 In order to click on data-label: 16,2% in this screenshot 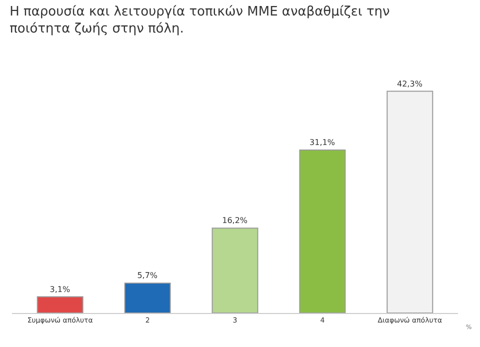, I will do `click(235, 221)`.